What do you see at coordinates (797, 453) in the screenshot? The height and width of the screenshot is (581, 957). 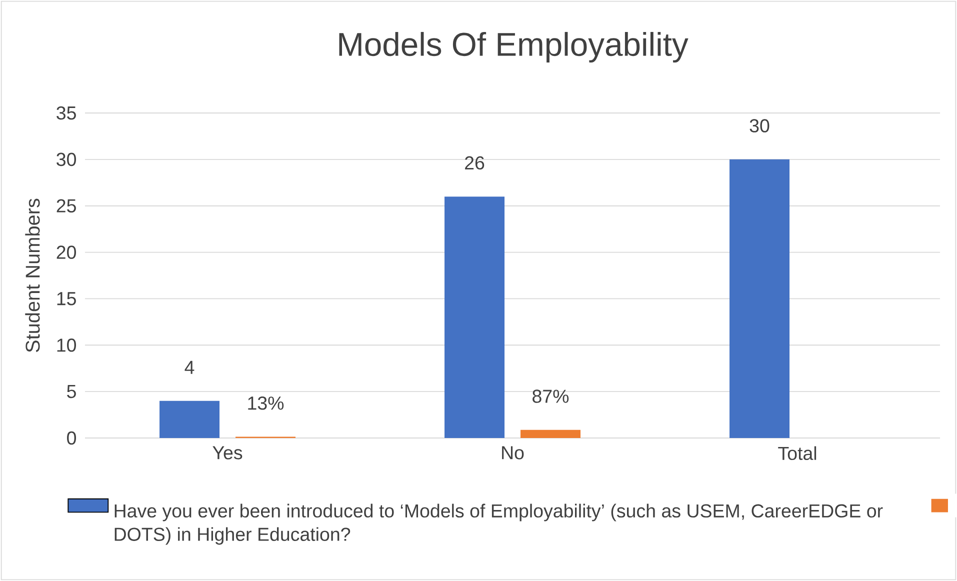 I see `x-tick-label: Total` at bounding box center [797, 453].